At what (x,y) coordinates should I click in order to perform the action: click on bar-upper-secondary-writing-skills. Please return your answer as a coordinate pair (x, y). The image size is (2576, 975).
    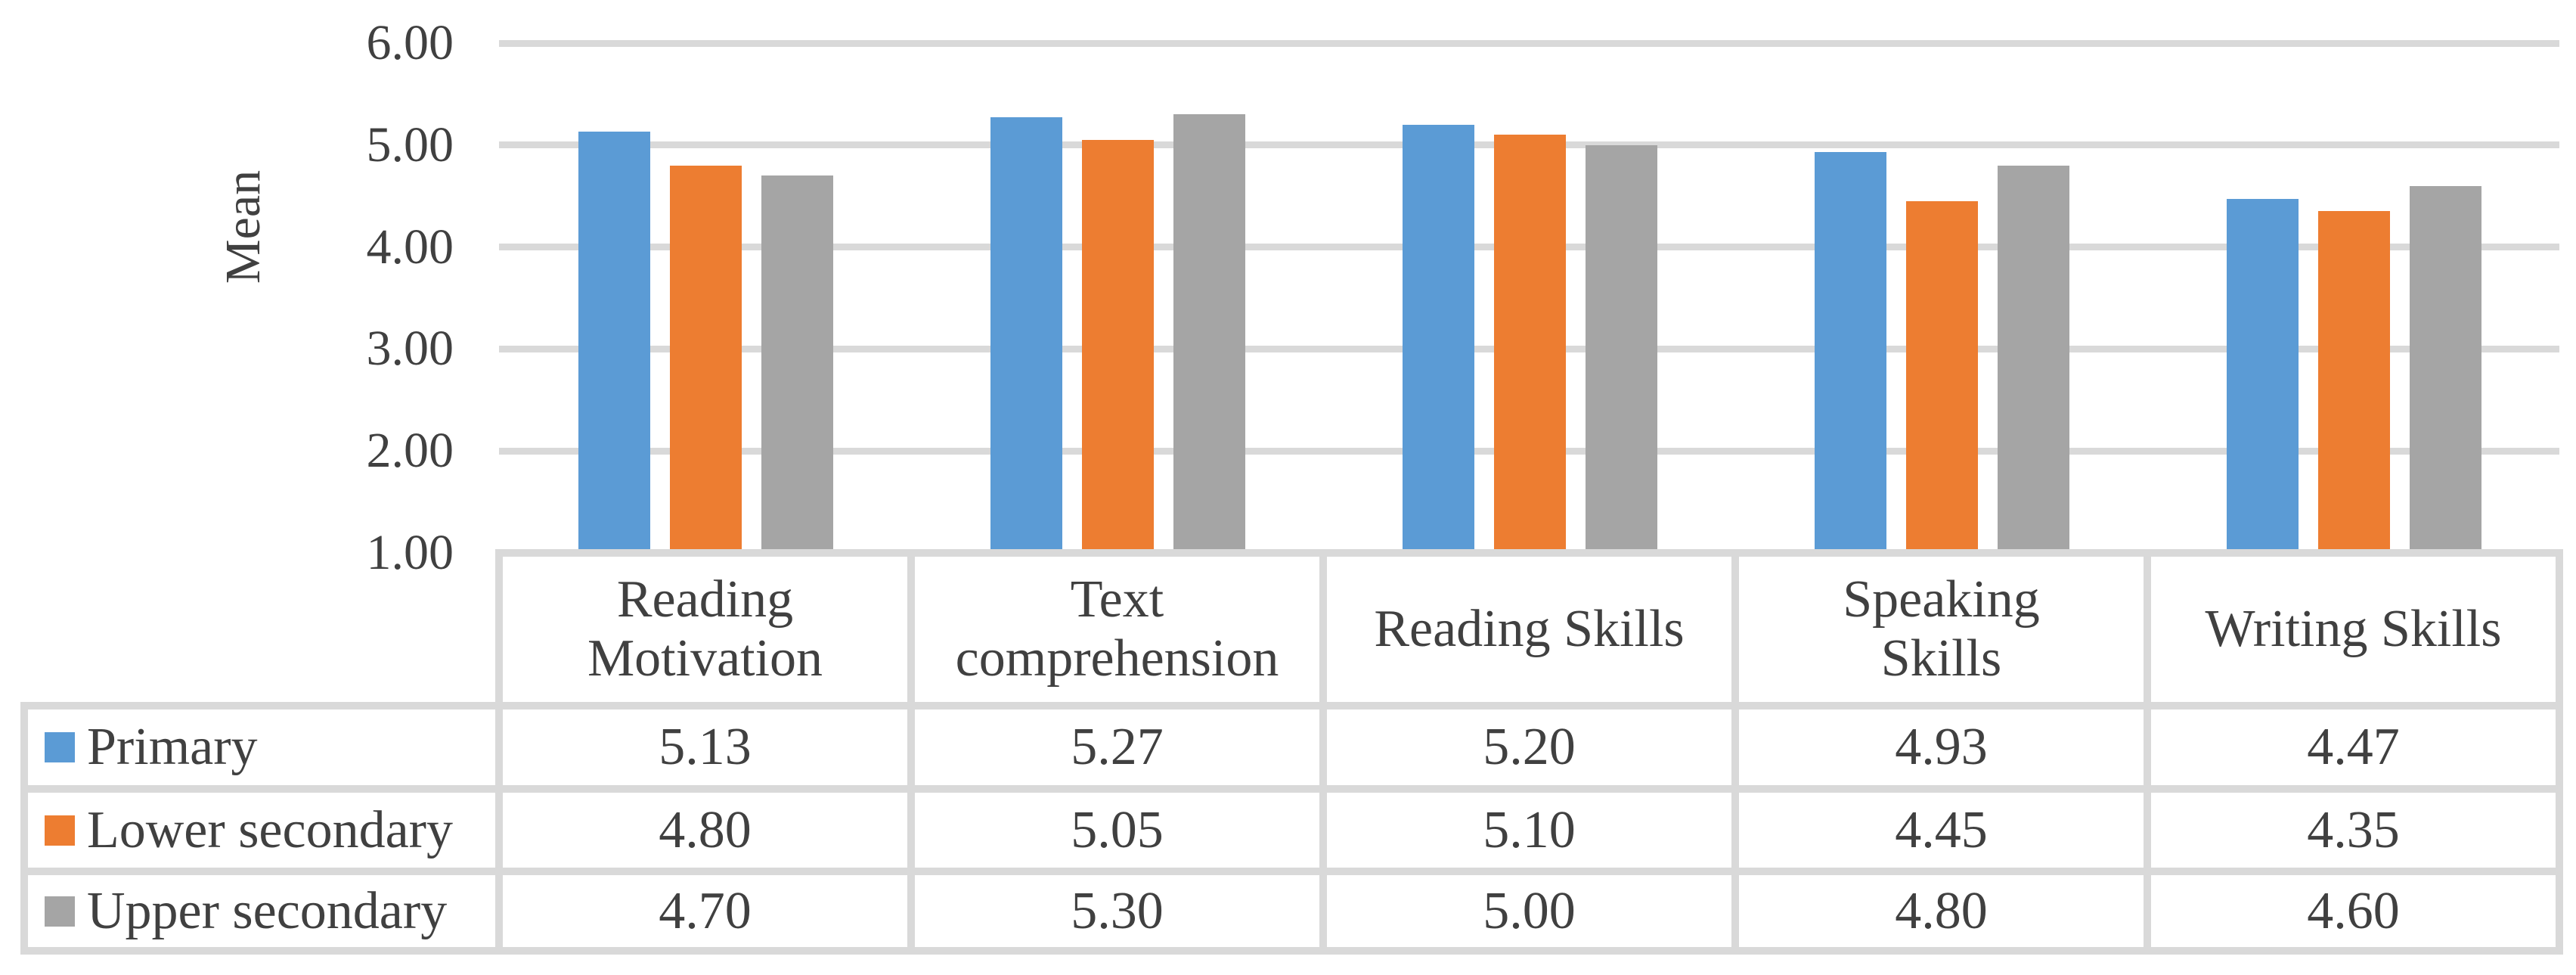
    Looking at the image, I should click on (2445, 369).